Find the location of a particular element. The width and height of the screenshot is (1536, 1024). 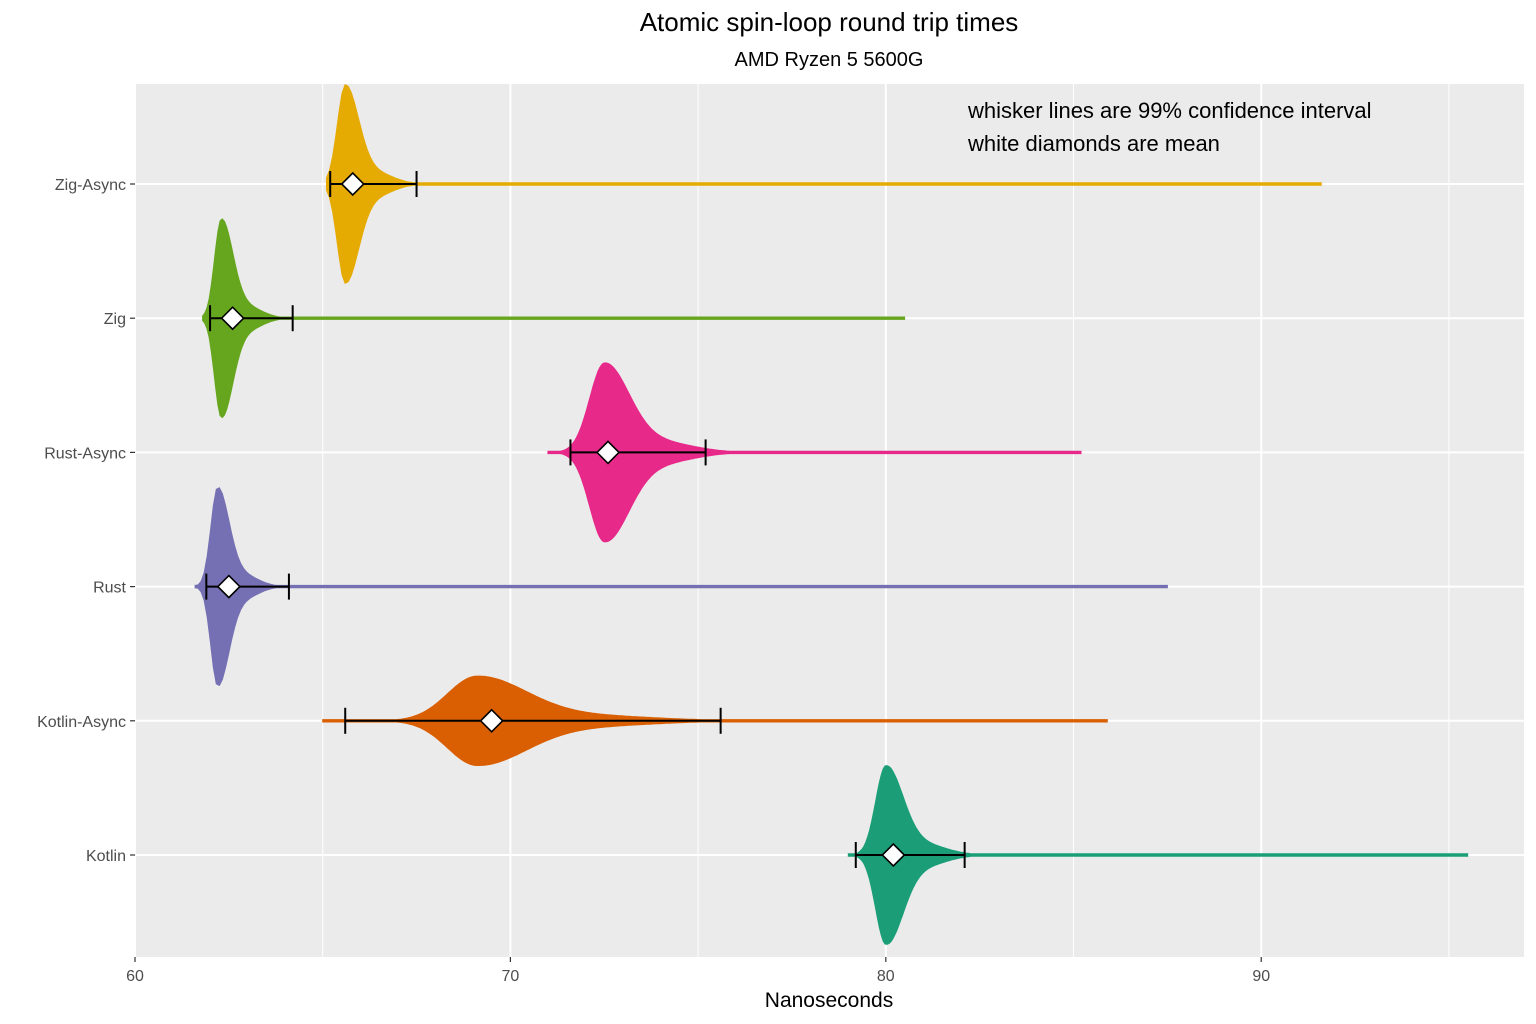

y-tick-label-zig: Zig is located at coordinates (115, 319).